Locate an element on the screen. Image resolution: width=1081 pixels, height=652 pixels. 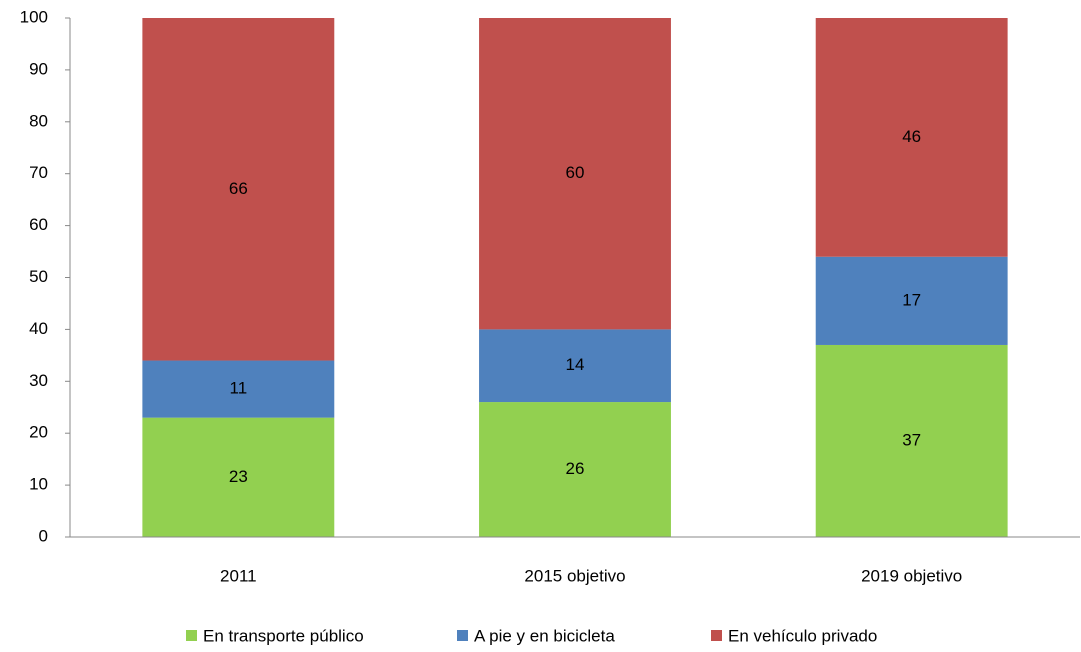
x-tick-label: 2011 is located at coordinates (238, 575).